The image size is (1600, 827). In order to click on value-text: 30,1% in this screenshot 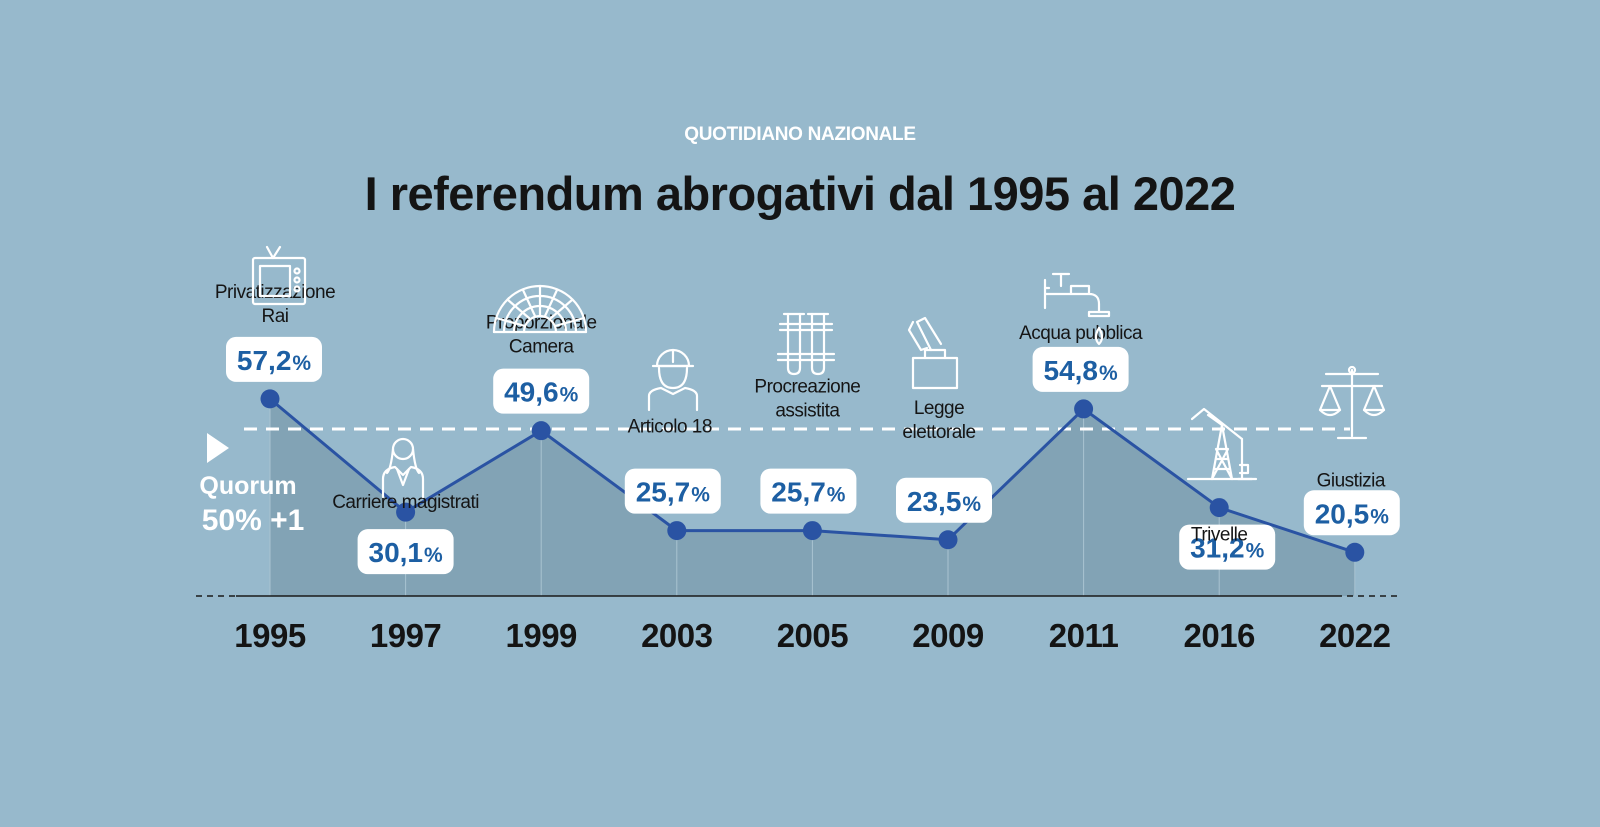, I will do `click(406, 552)`.